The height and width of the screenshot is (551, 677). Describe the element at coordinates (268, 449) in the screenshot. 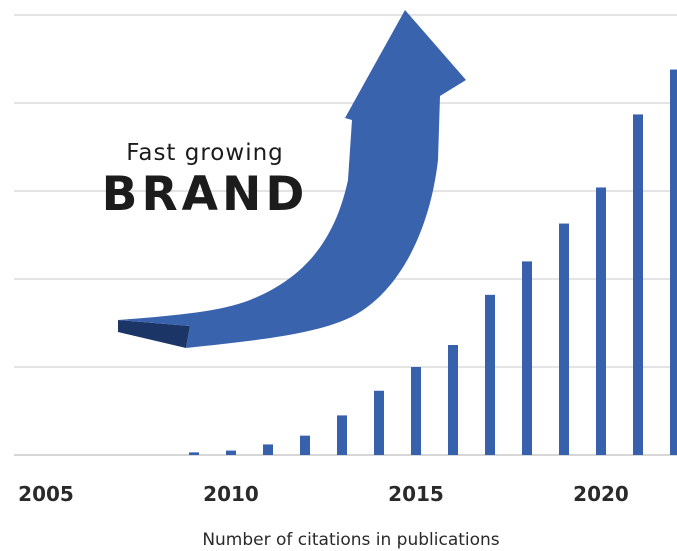

I see `bar-2011` at that location.